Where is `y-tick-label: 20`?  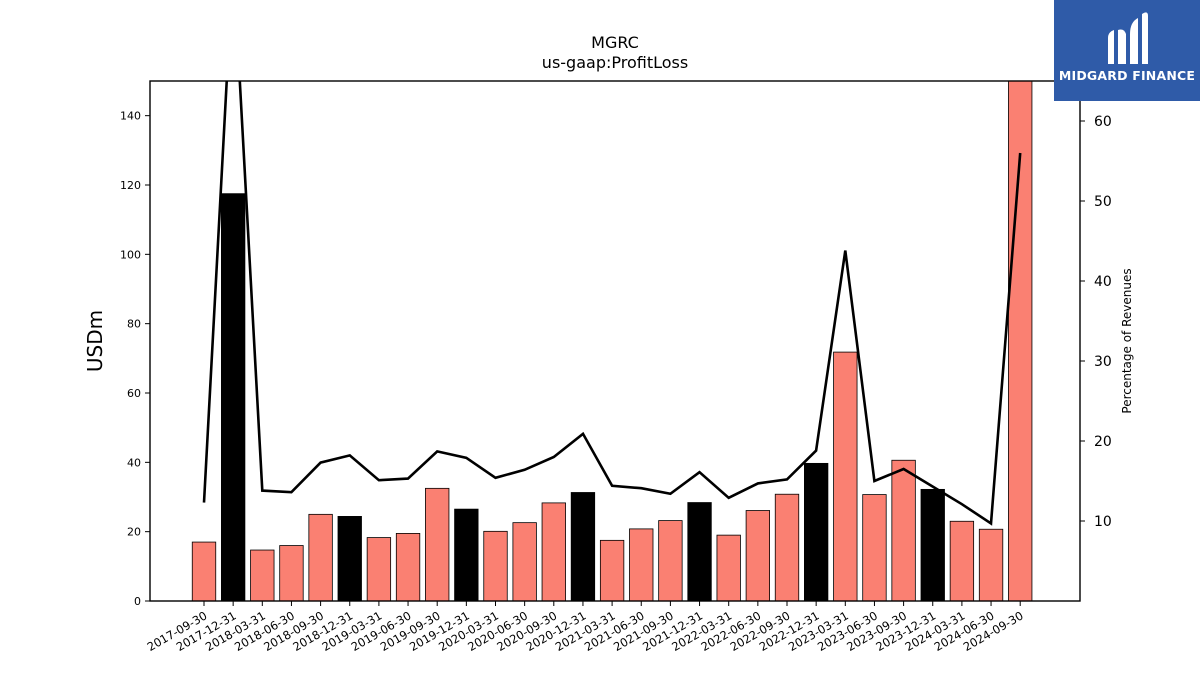
y-tick-label: 20 is located at coordinates (134, 532).